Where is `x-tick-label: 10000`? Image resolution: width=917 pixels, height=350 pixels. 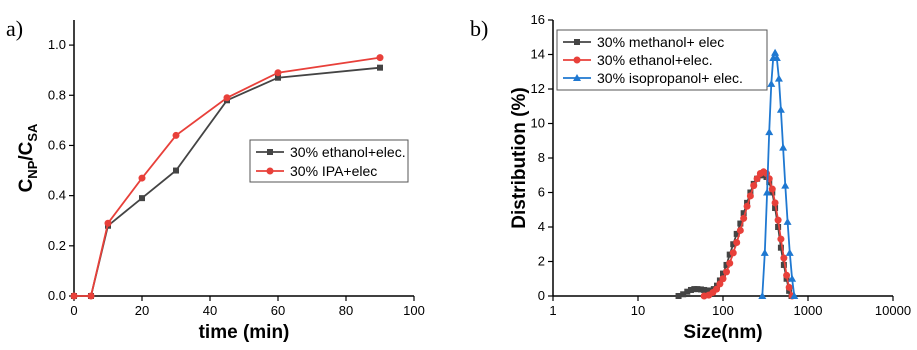
x-tick-label: 10000 is located at coordinates (893, 310).